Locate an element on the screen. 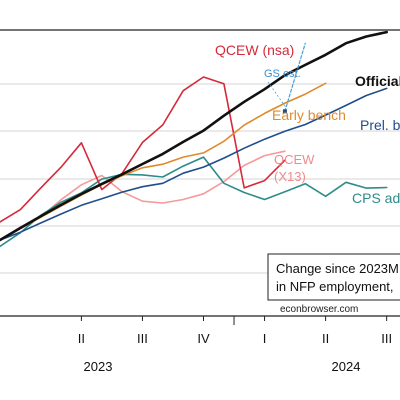  x-tick-label-1: II is located at coordinates (81, 338).